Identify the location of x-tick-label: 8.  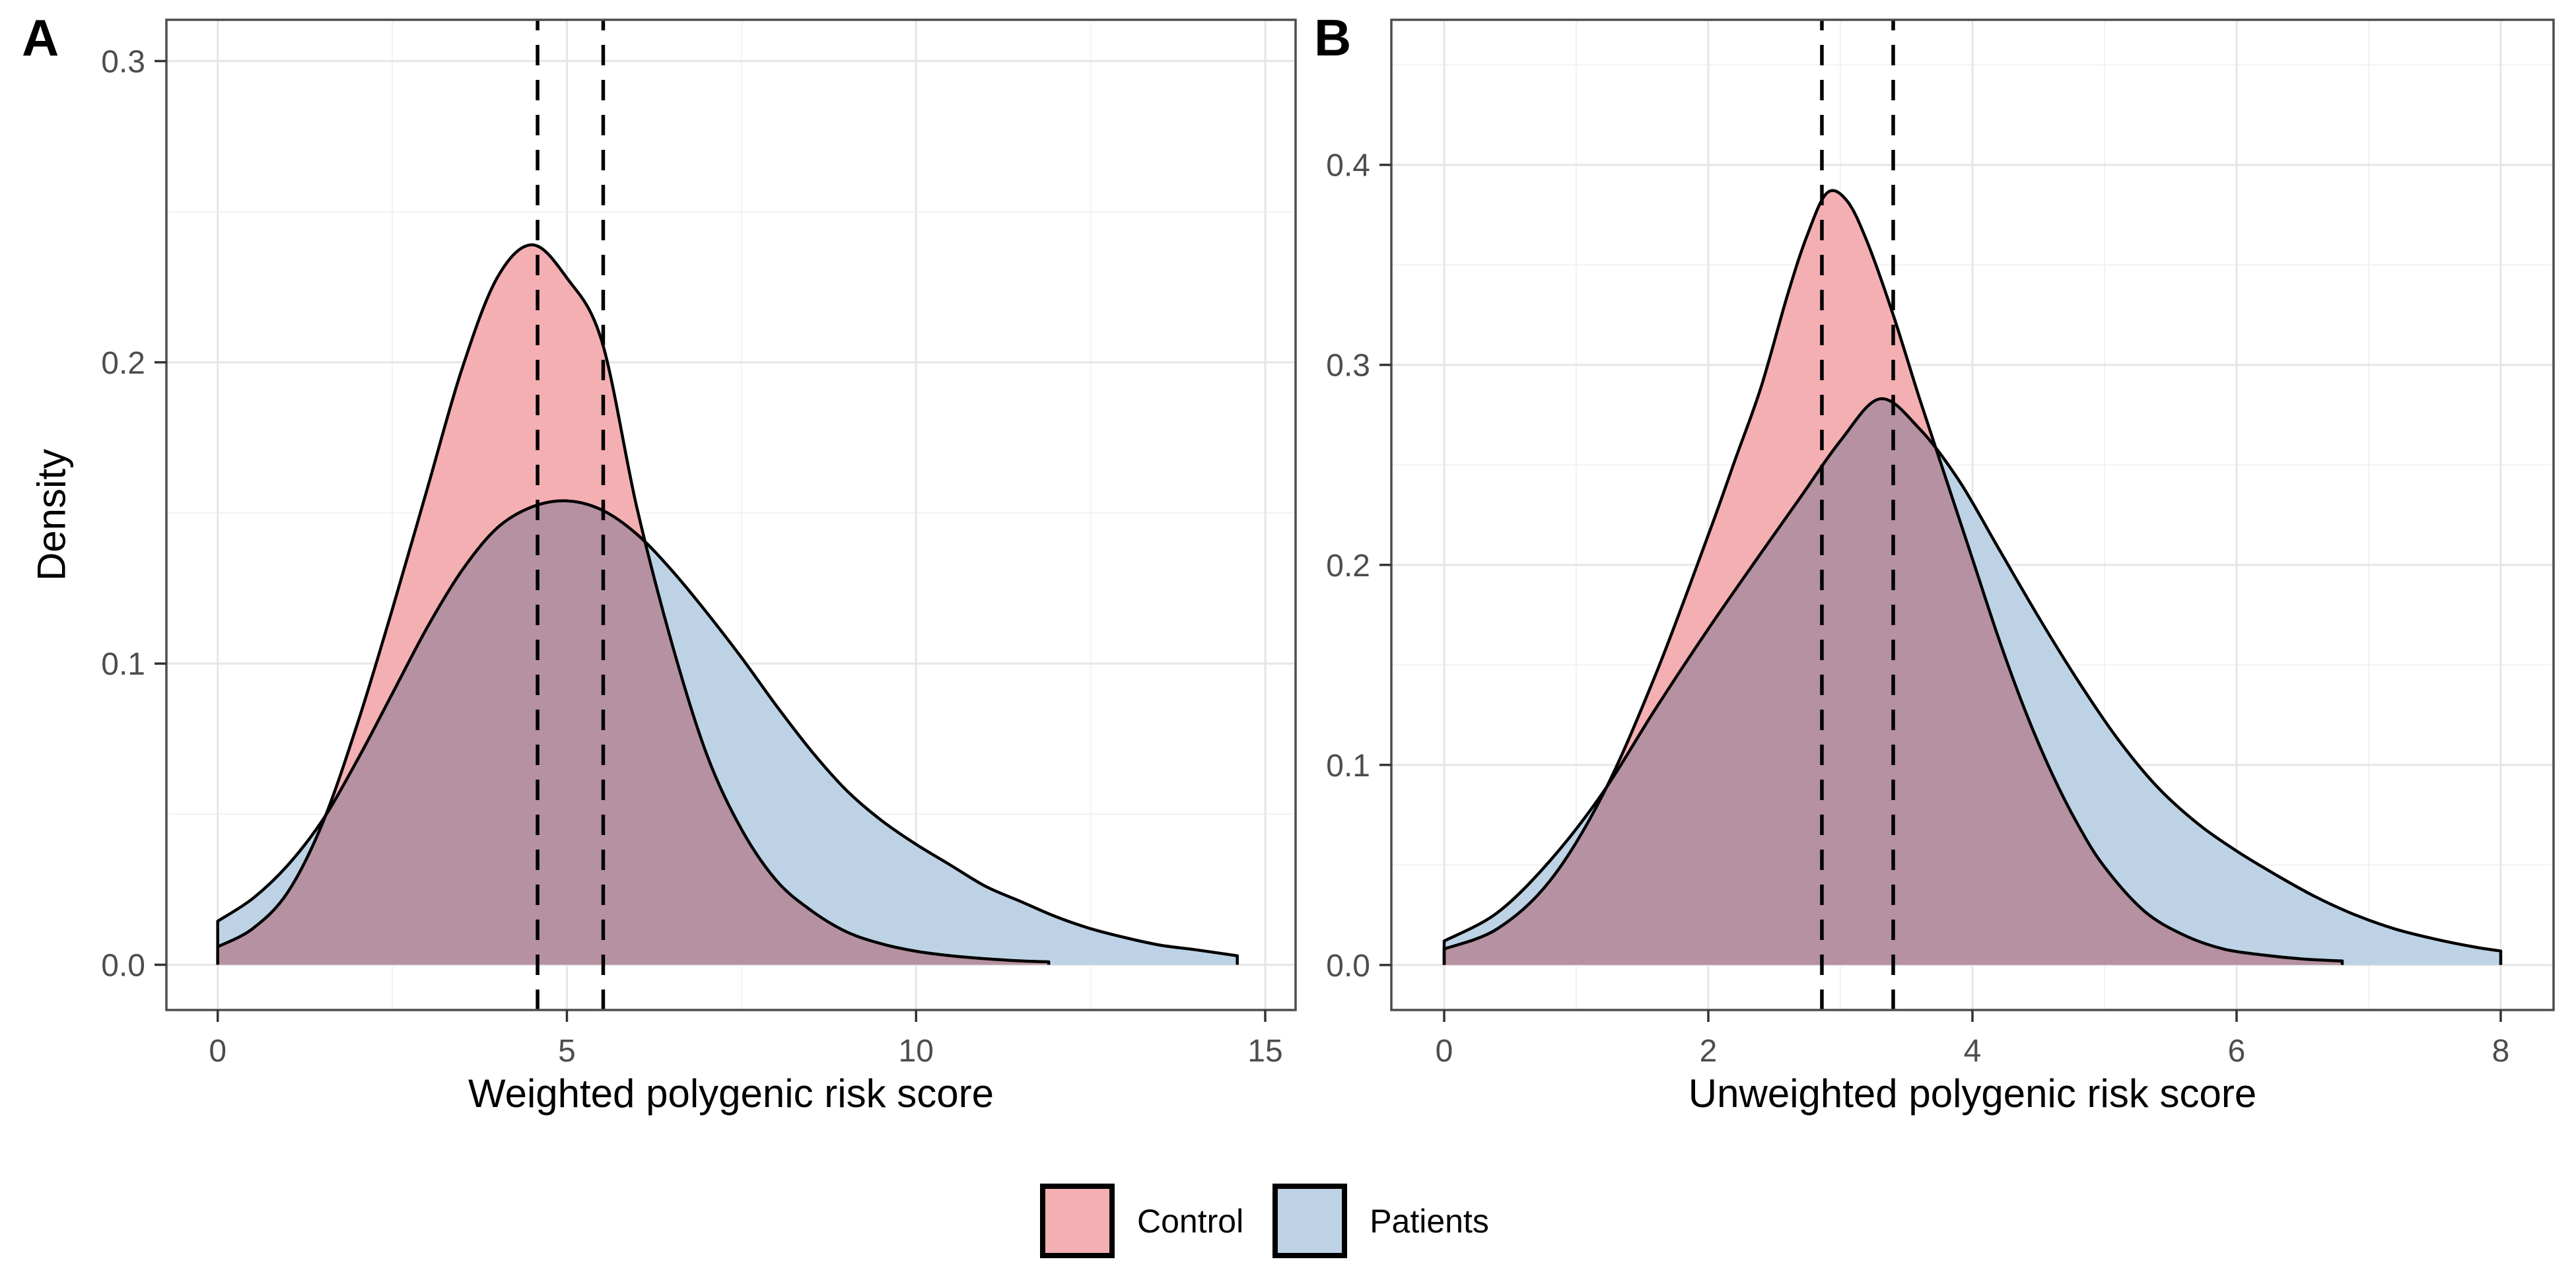
(2501, 1052).